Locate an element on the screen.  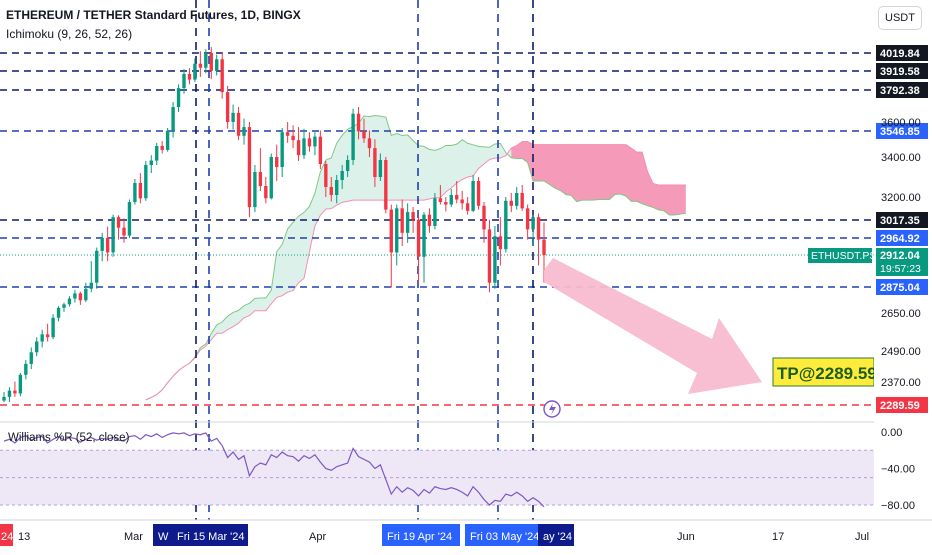
currency-button: USDT is located at coordinates (900, 18).